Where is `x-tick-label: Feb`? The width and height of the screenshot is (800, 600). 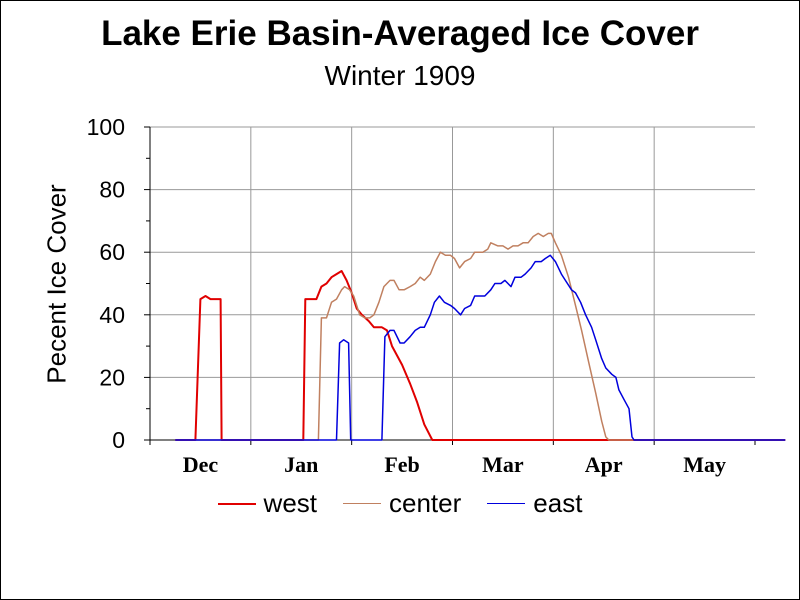
x-tick-label: Feb is located at coordinates (401, 464).